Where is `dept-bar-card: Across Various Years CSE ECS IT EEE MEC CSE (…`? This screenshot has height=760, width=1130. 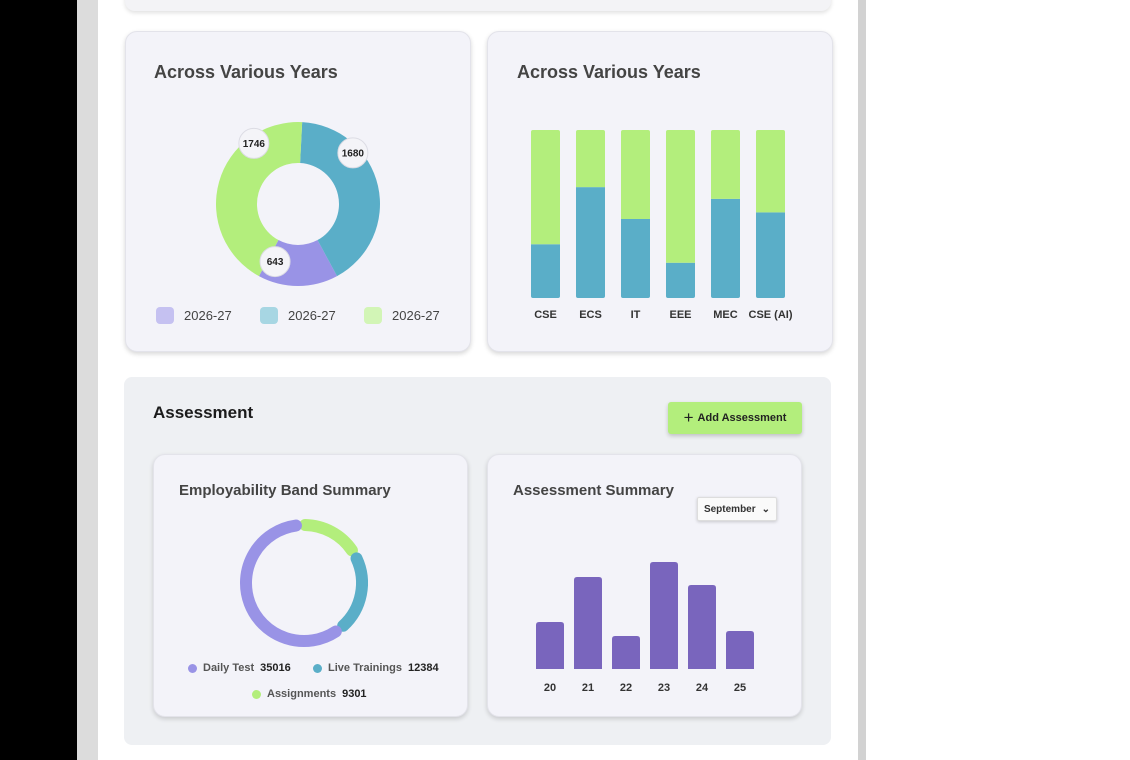
dept-bar-card: Across Various Years CSE ECS IT EEE MEC CSE (… is located at coordinates (660, 191).